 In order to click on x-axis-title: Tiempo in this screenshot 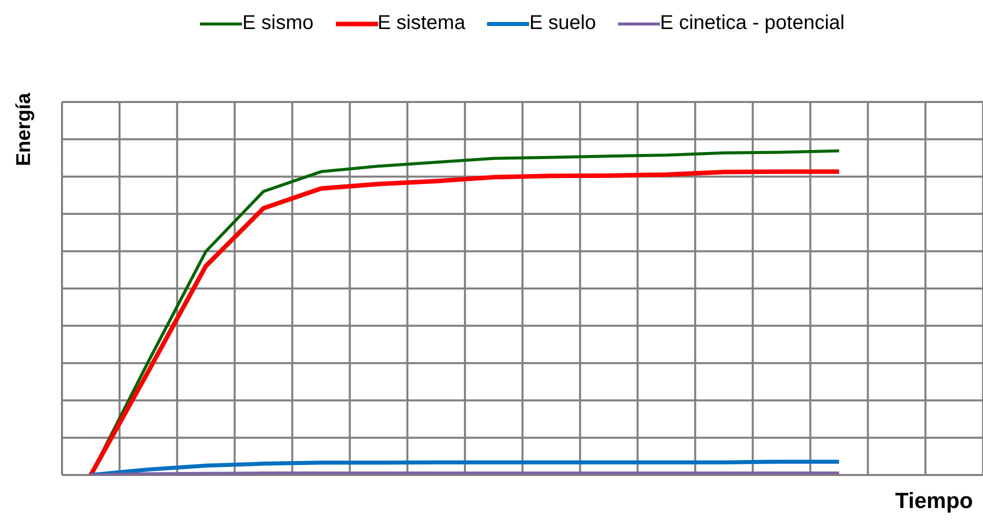, I will do `click(934, 501)`.